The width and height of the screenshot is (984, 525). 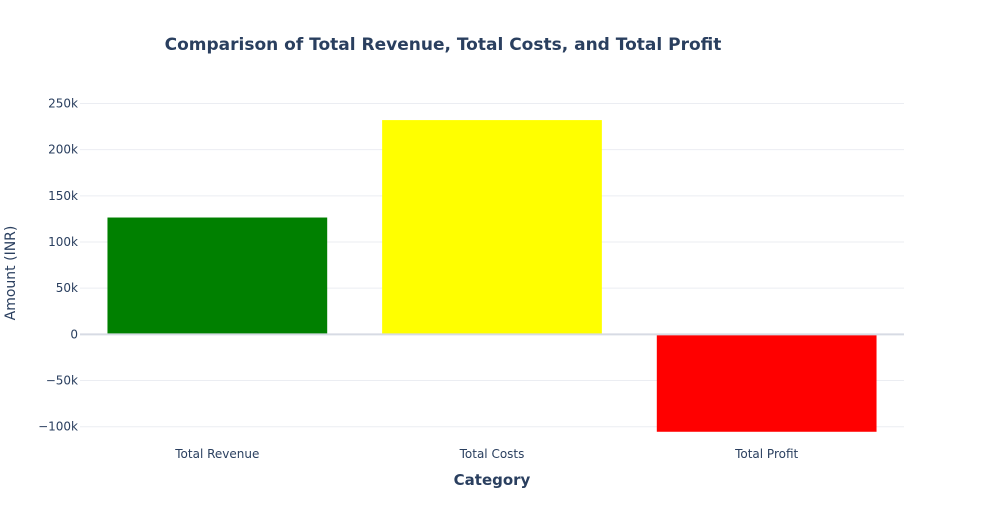 I want to click on y-tick-label: 100k, so click(x=63, y=242).